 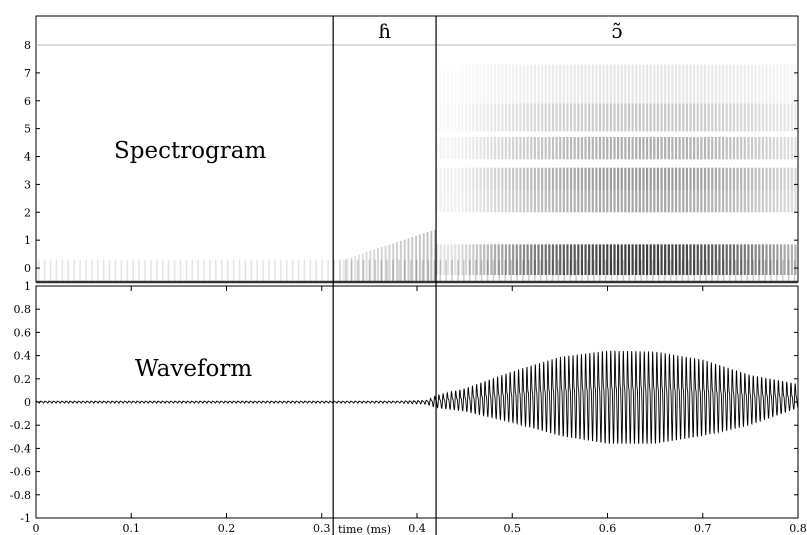 I want to click on waveform-x-tick-label: 0.7, so click(x=703, y=528).